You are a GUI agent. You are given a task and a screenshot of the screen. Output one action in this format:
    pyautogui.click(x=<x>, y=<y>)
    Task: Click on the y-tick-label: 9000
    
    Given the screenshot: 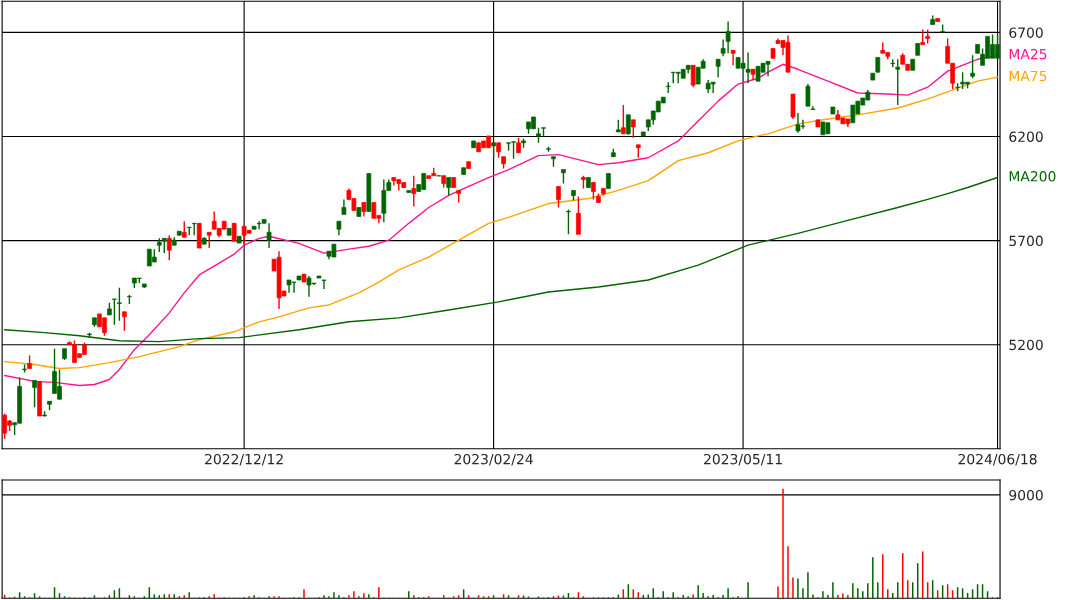 What is the action you would take?
    pyautogui.click(x=1026, y=495)
    